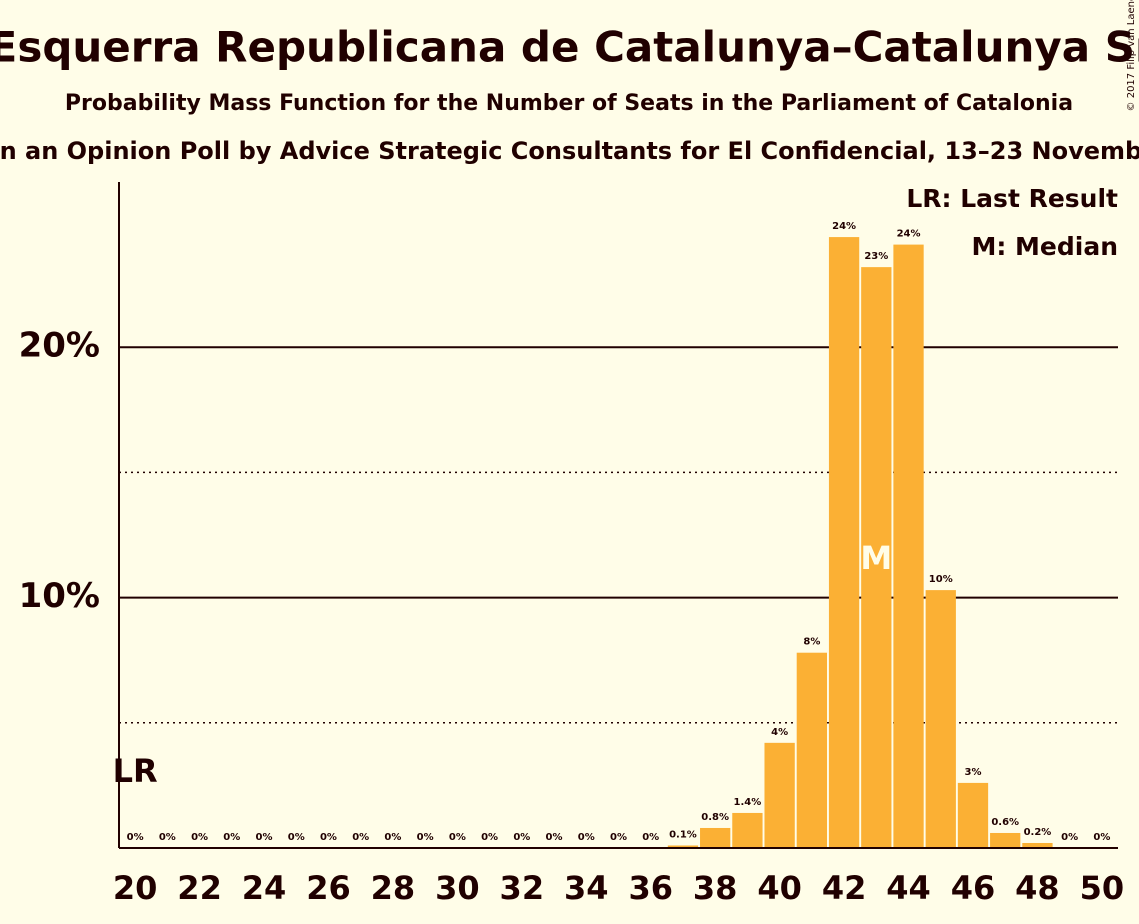 This screenshot has height=924, width=1139. What do you see at coordinates (1038, 832) in the screenshot?
I see `value-label: 0.2%` at bounding box center [1038, 832].